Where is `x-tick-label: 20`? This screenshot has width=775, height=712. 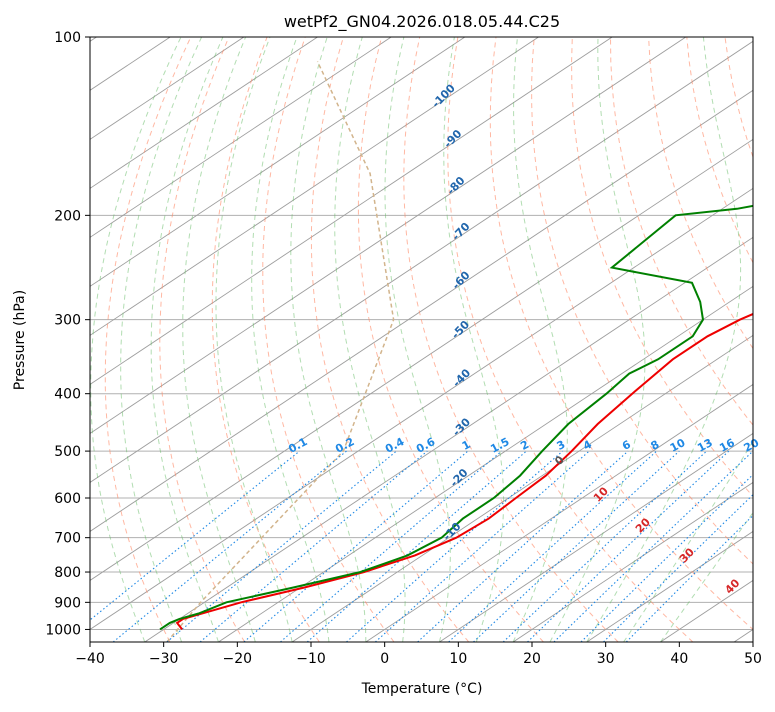 x-tick-label: 20 is located at coordinates (532, 659).